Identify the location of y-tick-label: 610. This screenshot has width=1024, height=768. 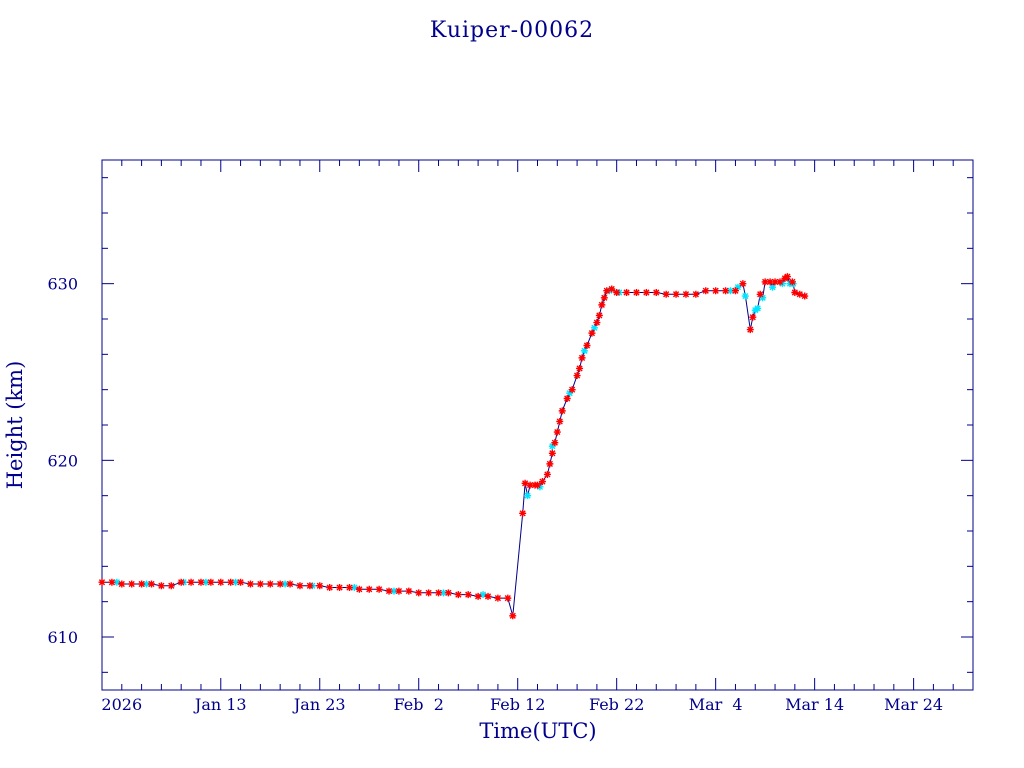
(62, 637).